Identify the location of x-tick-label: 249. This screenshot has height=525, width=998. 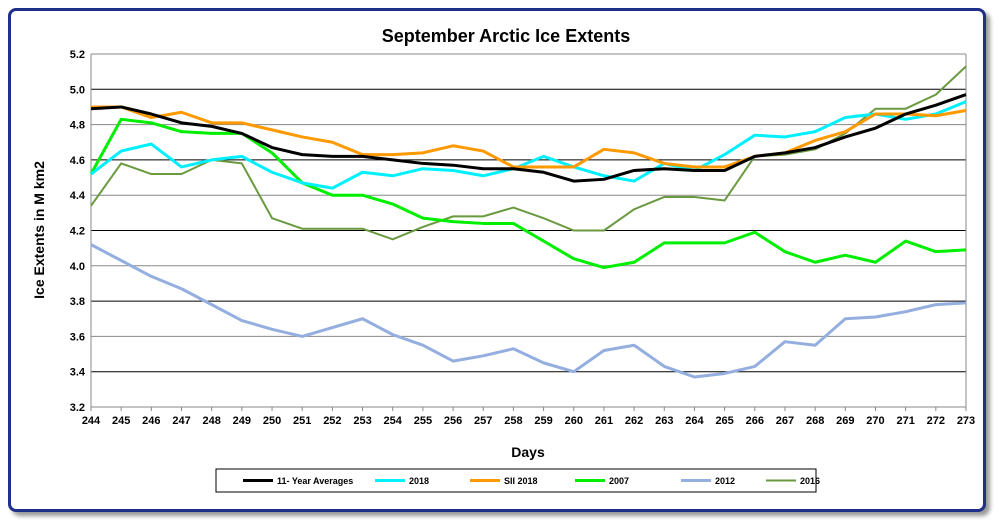
(242, 421).